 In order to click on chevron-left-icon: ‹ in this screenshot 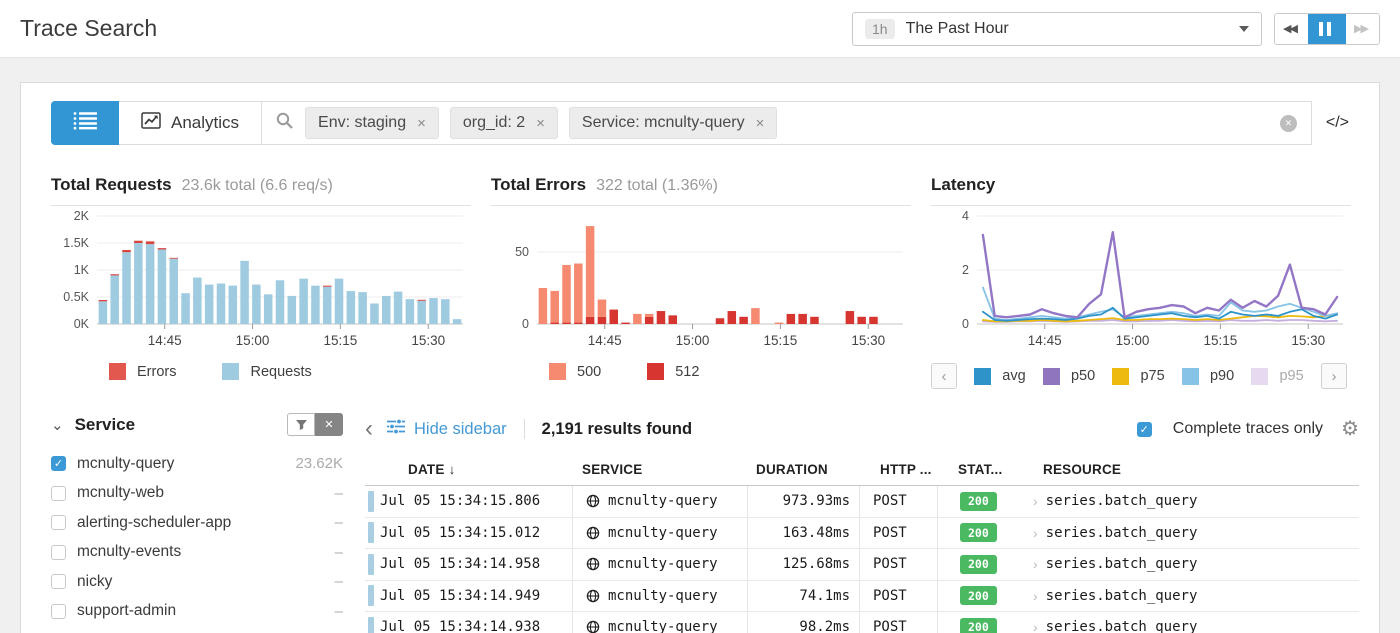, I will do `click(369, 428)`.